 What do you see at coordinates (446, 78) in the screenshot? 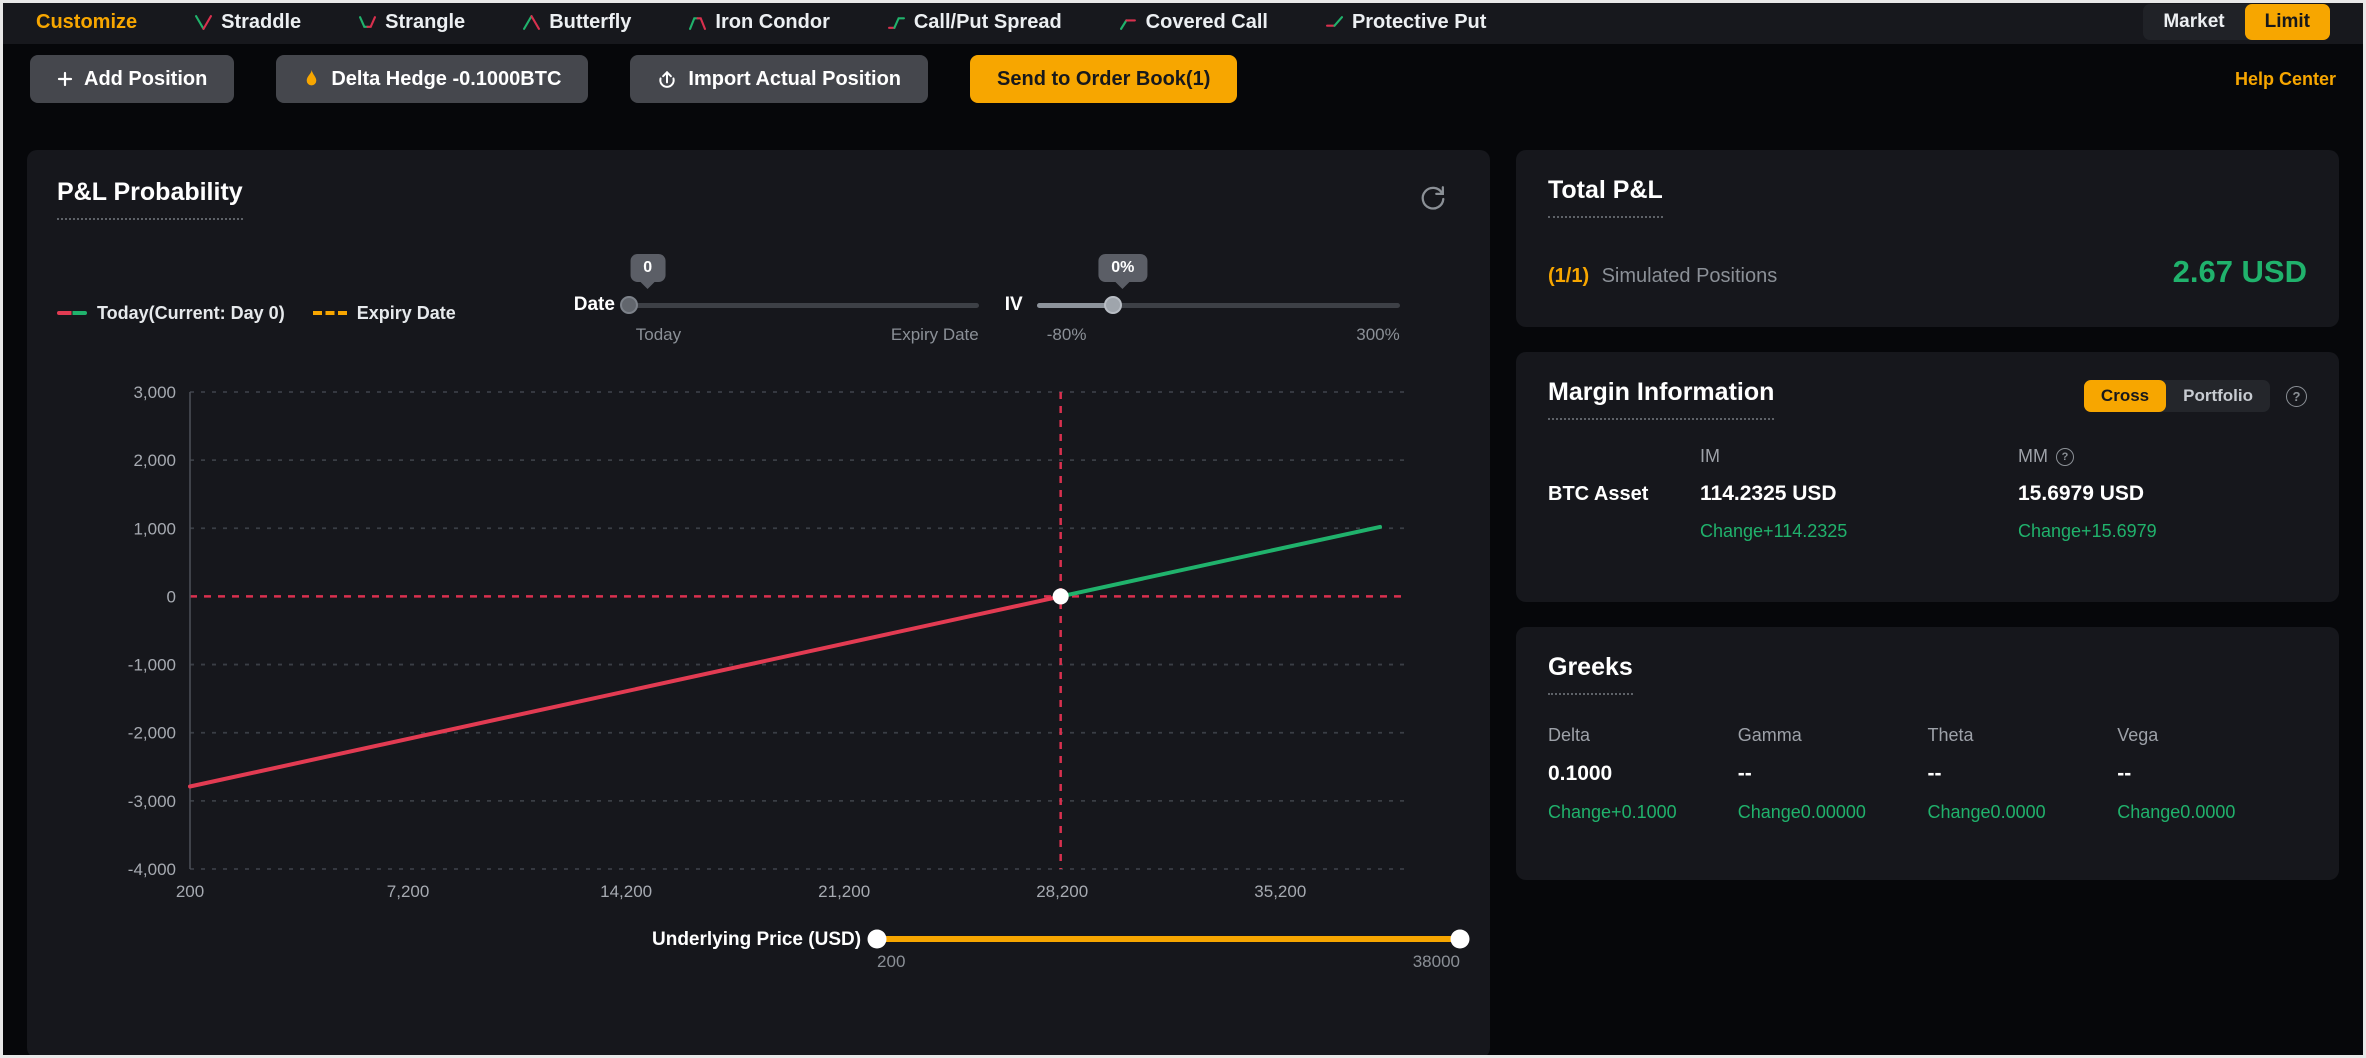
I see `delta-hedge-label: Delta Hedge -0.1000BTC` at bounding box center [446, 78].